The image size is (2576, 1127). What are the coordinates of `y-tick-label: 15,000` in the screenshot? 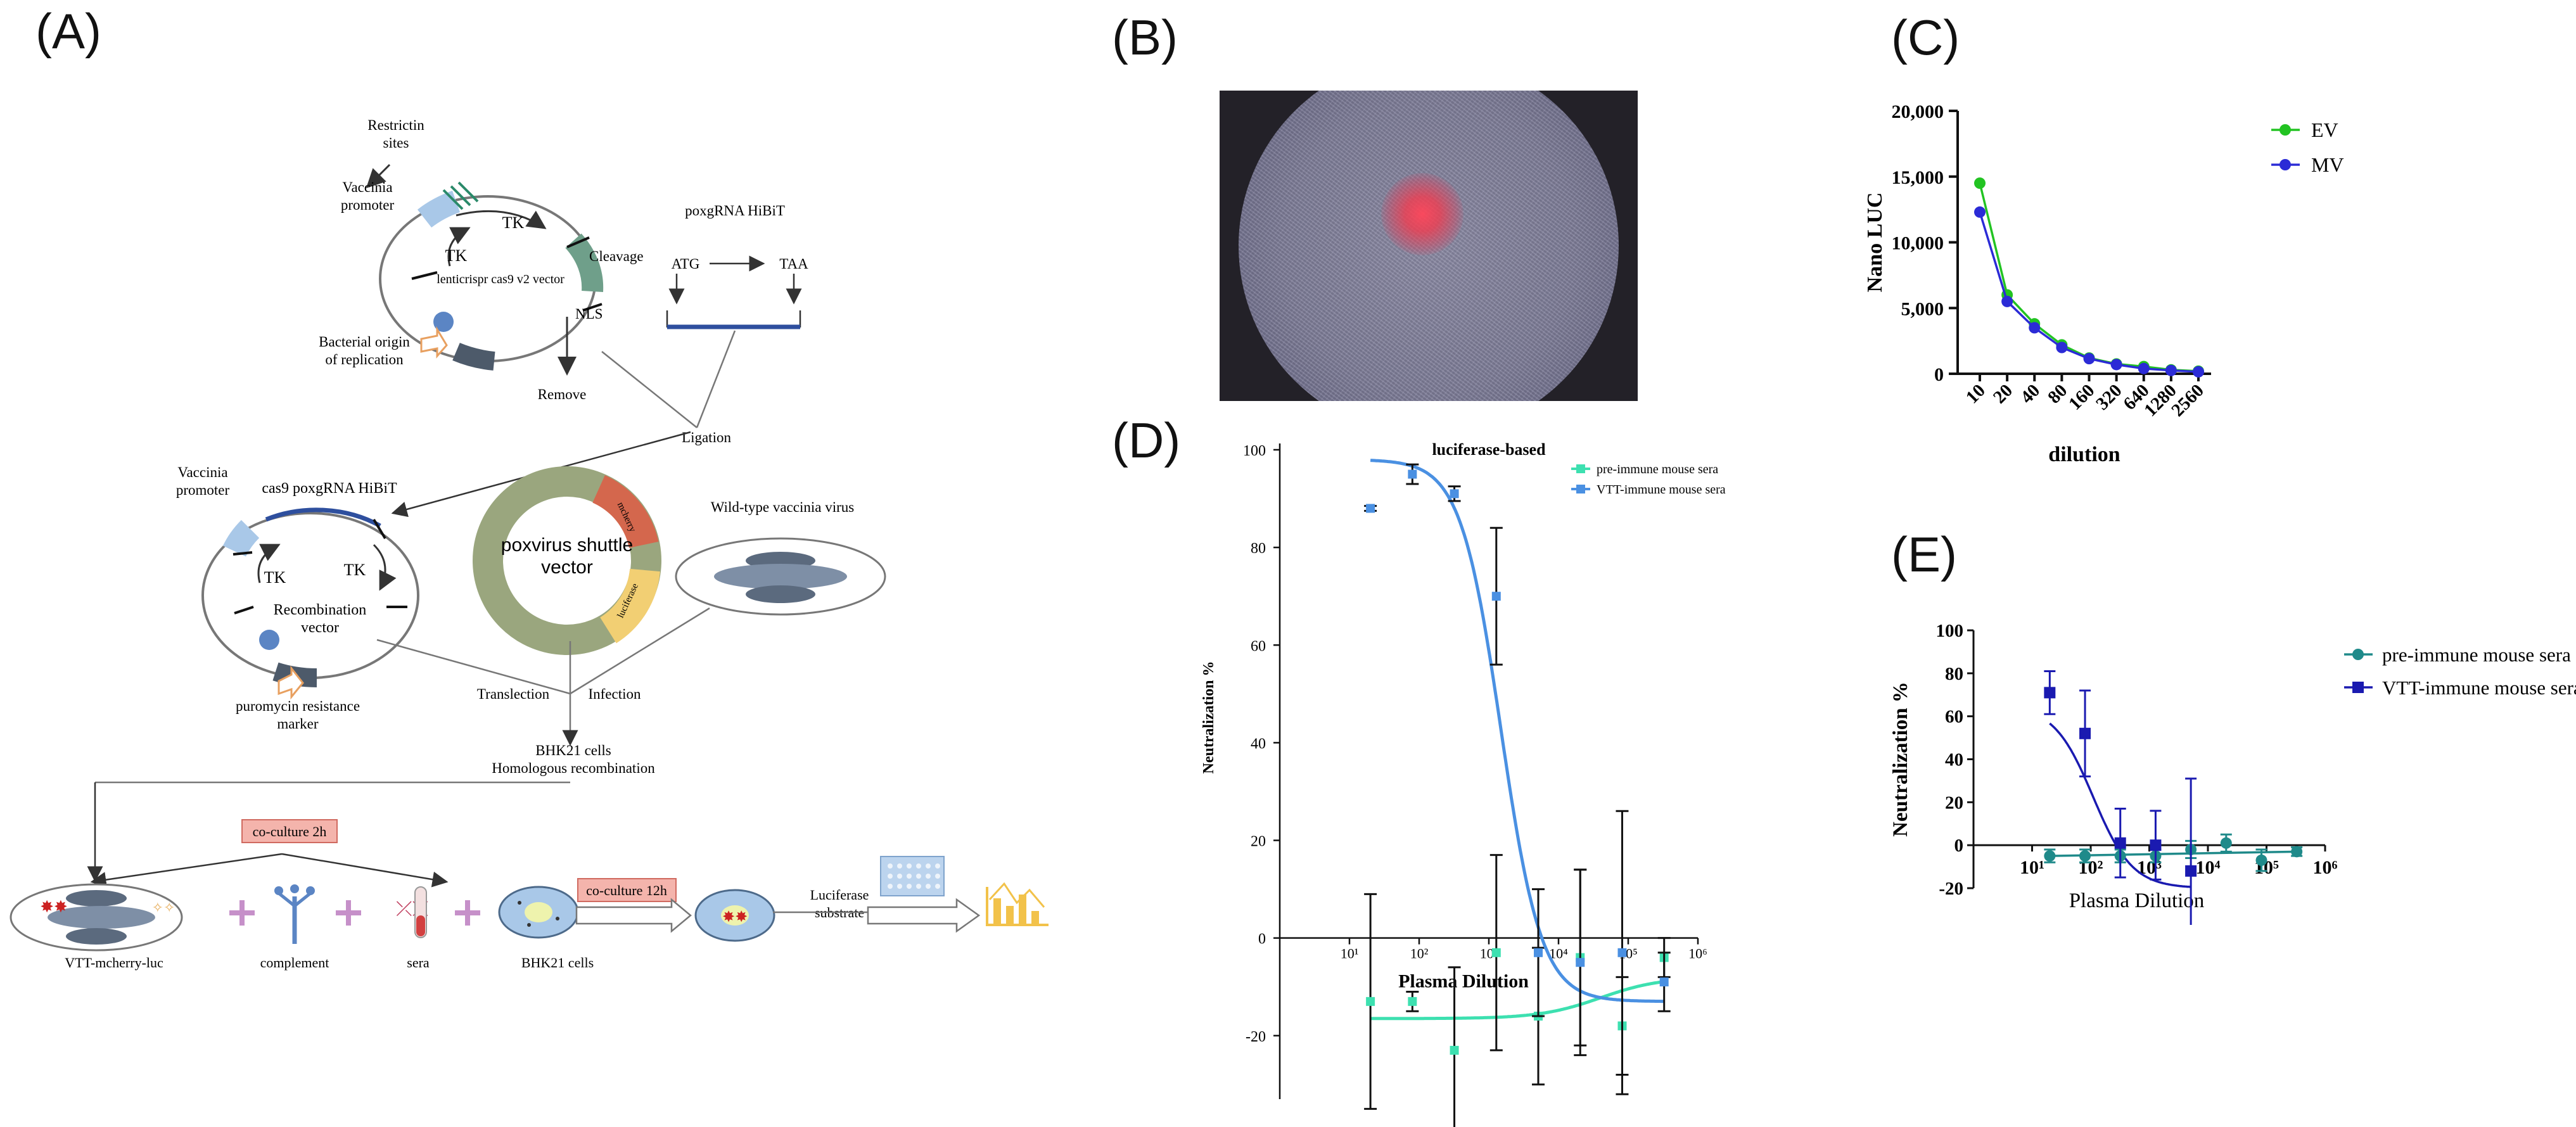 It's located at (1918, 177).